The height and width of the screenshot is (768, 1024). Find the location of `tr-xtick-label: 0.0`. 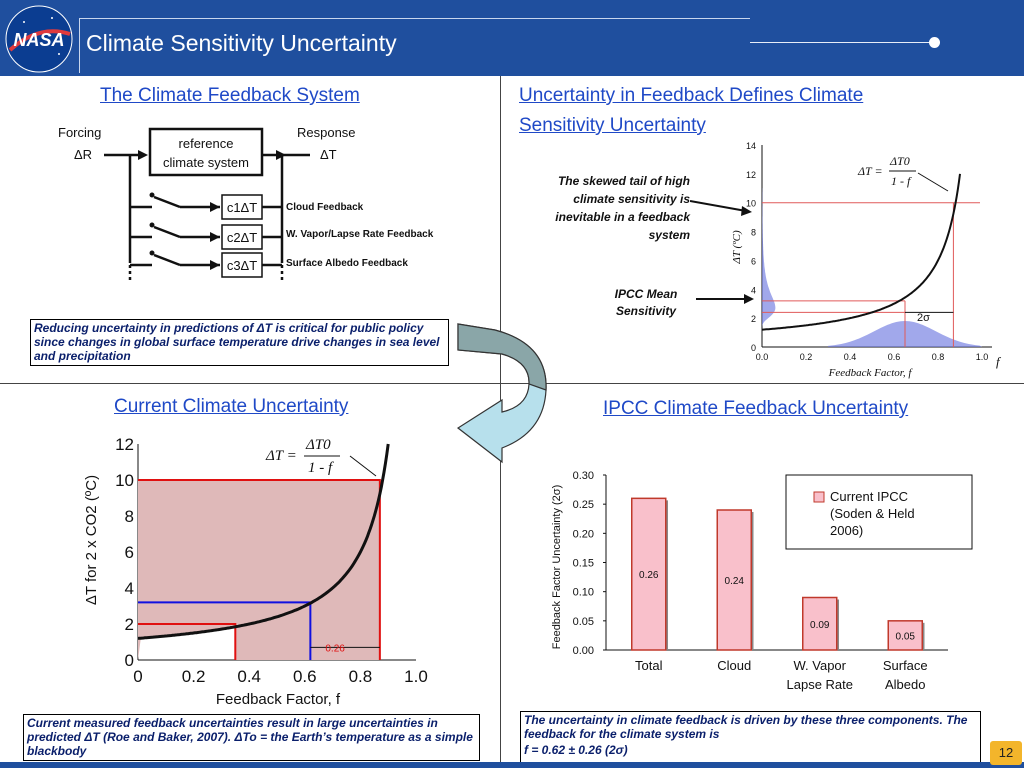

tr-xtick-label: 0.0 is located at coordinates (762, 357).